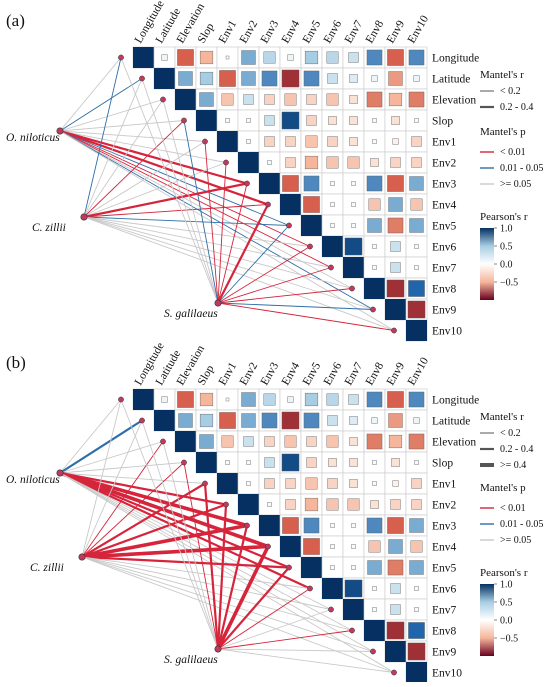 The width and height of the screenshot is (550, 687). What do you see at coordinates (451, 422) in the screenshot?
I see `row-label: Latitude` at bounding box center [451, 422].